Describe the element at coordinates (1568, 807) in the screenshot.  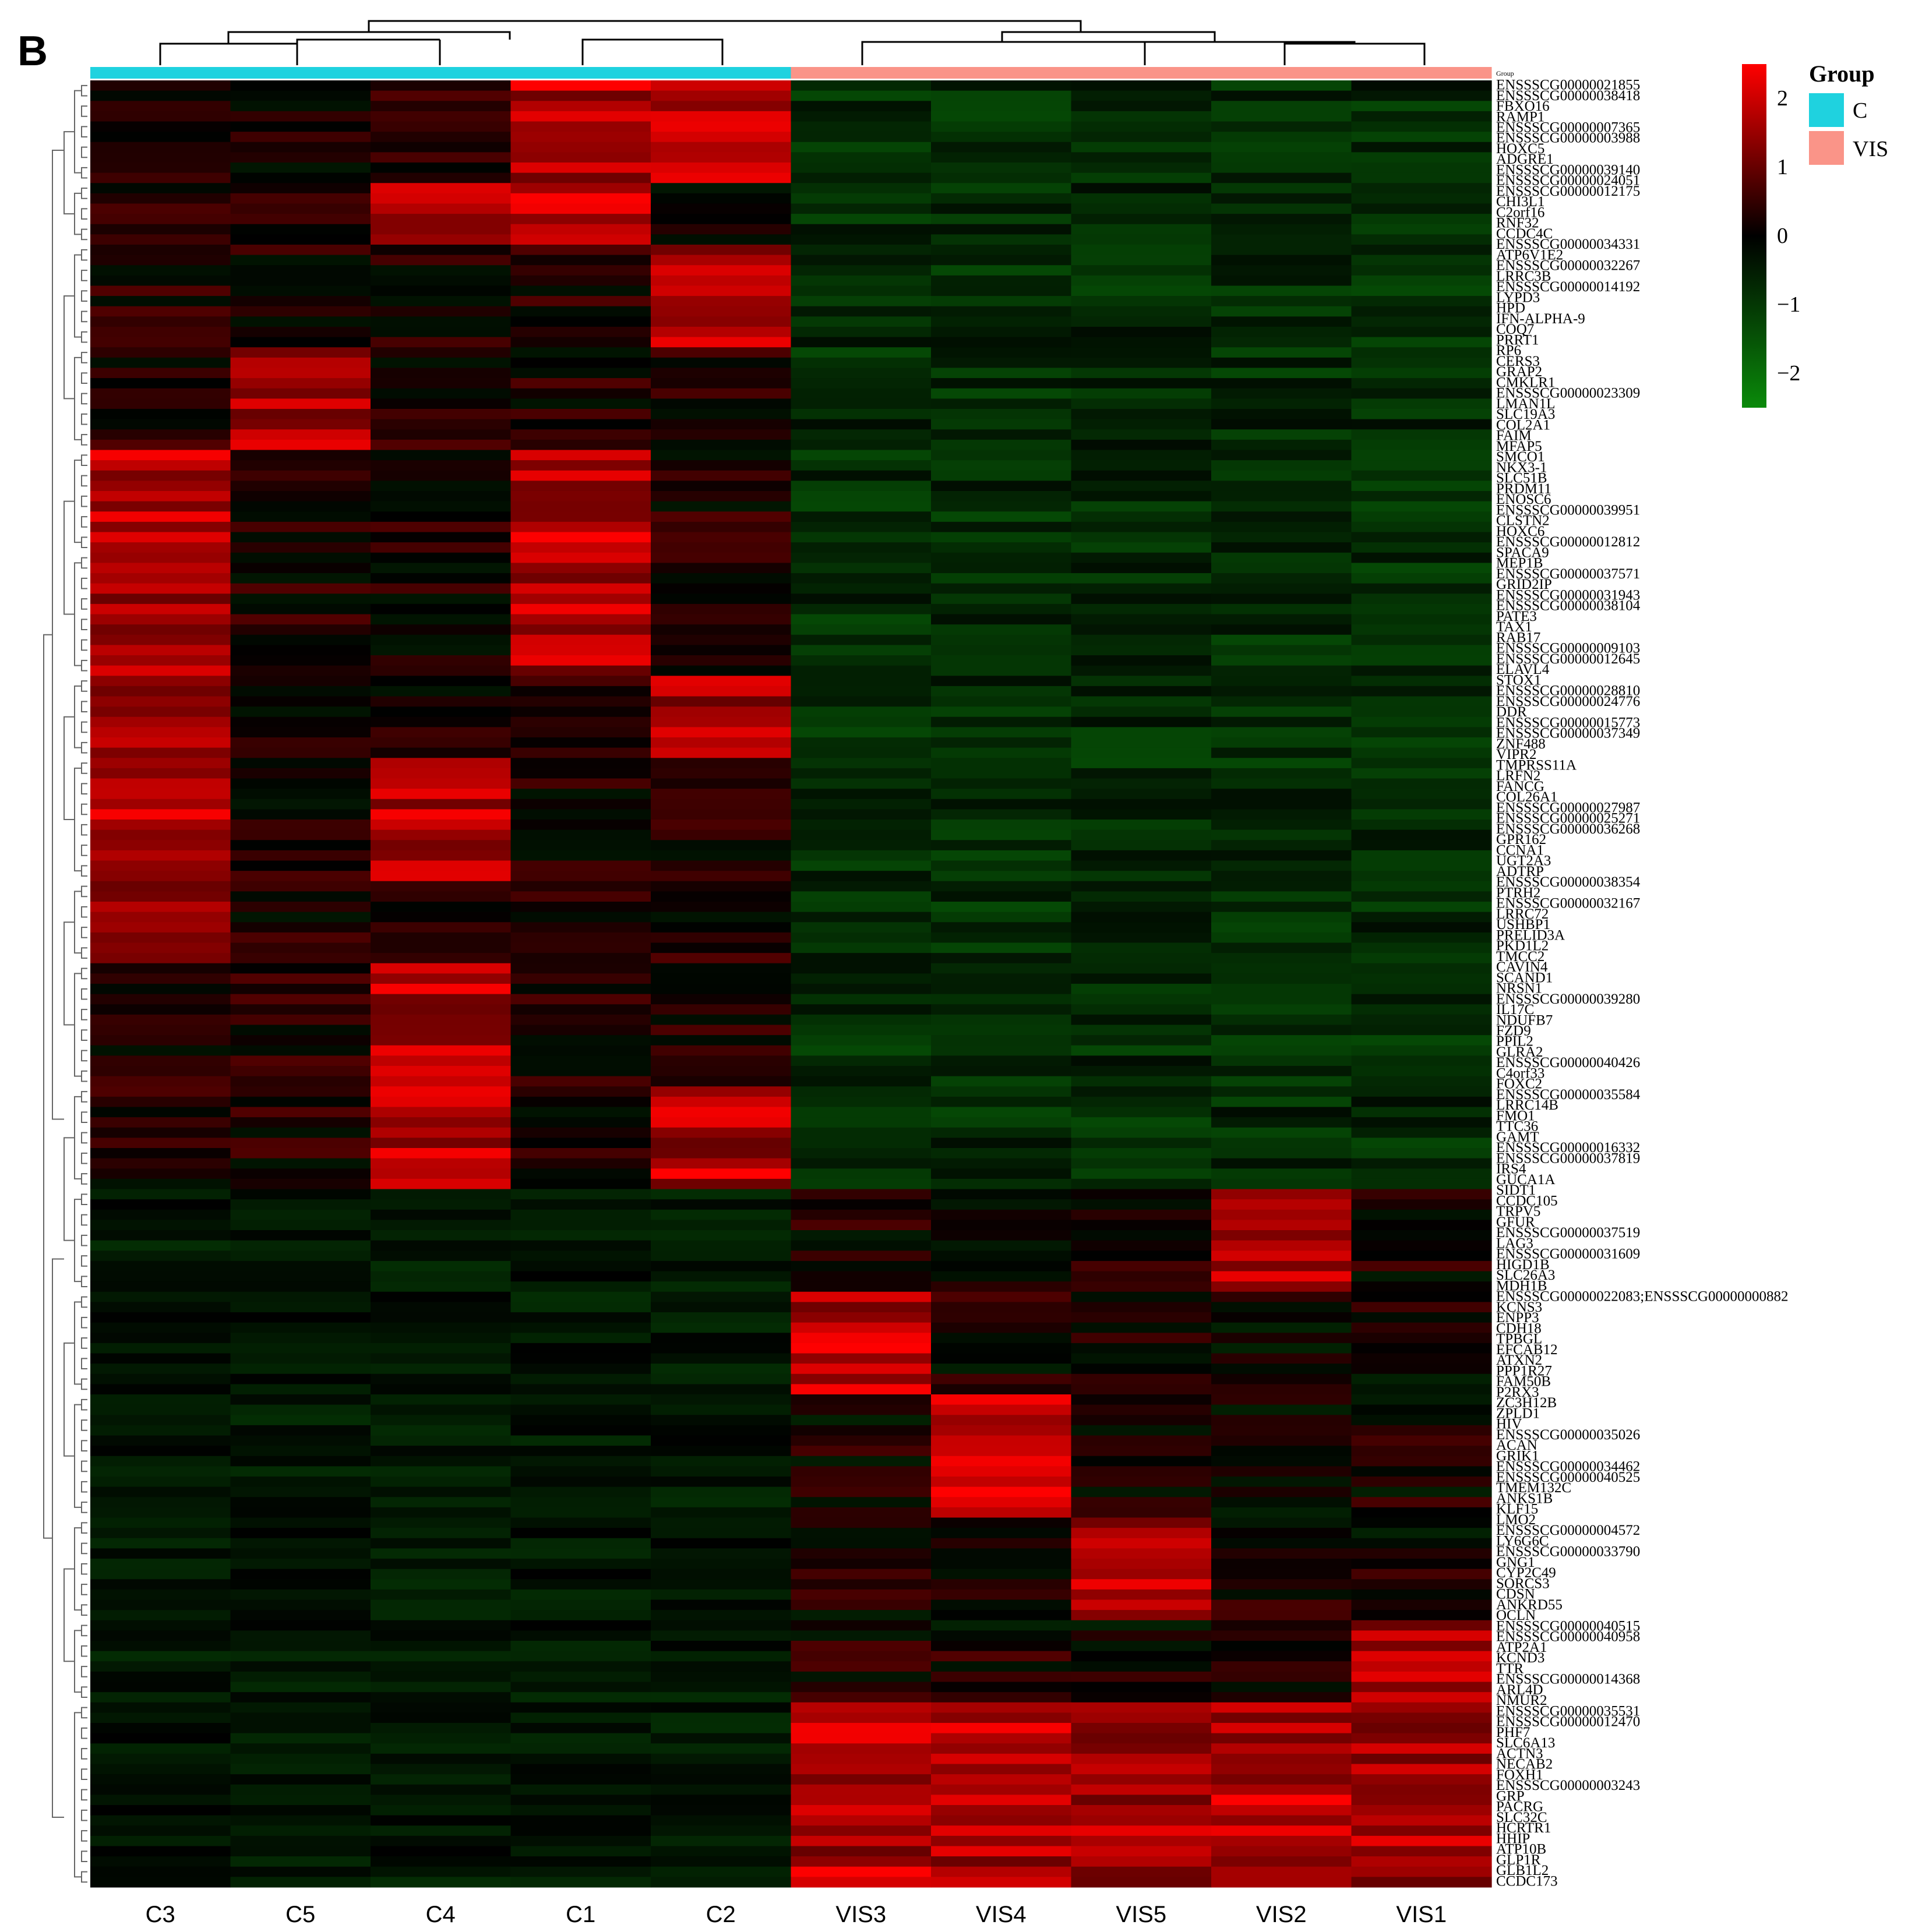
I see `row-label: ENSSSCG00000027987` at that location.